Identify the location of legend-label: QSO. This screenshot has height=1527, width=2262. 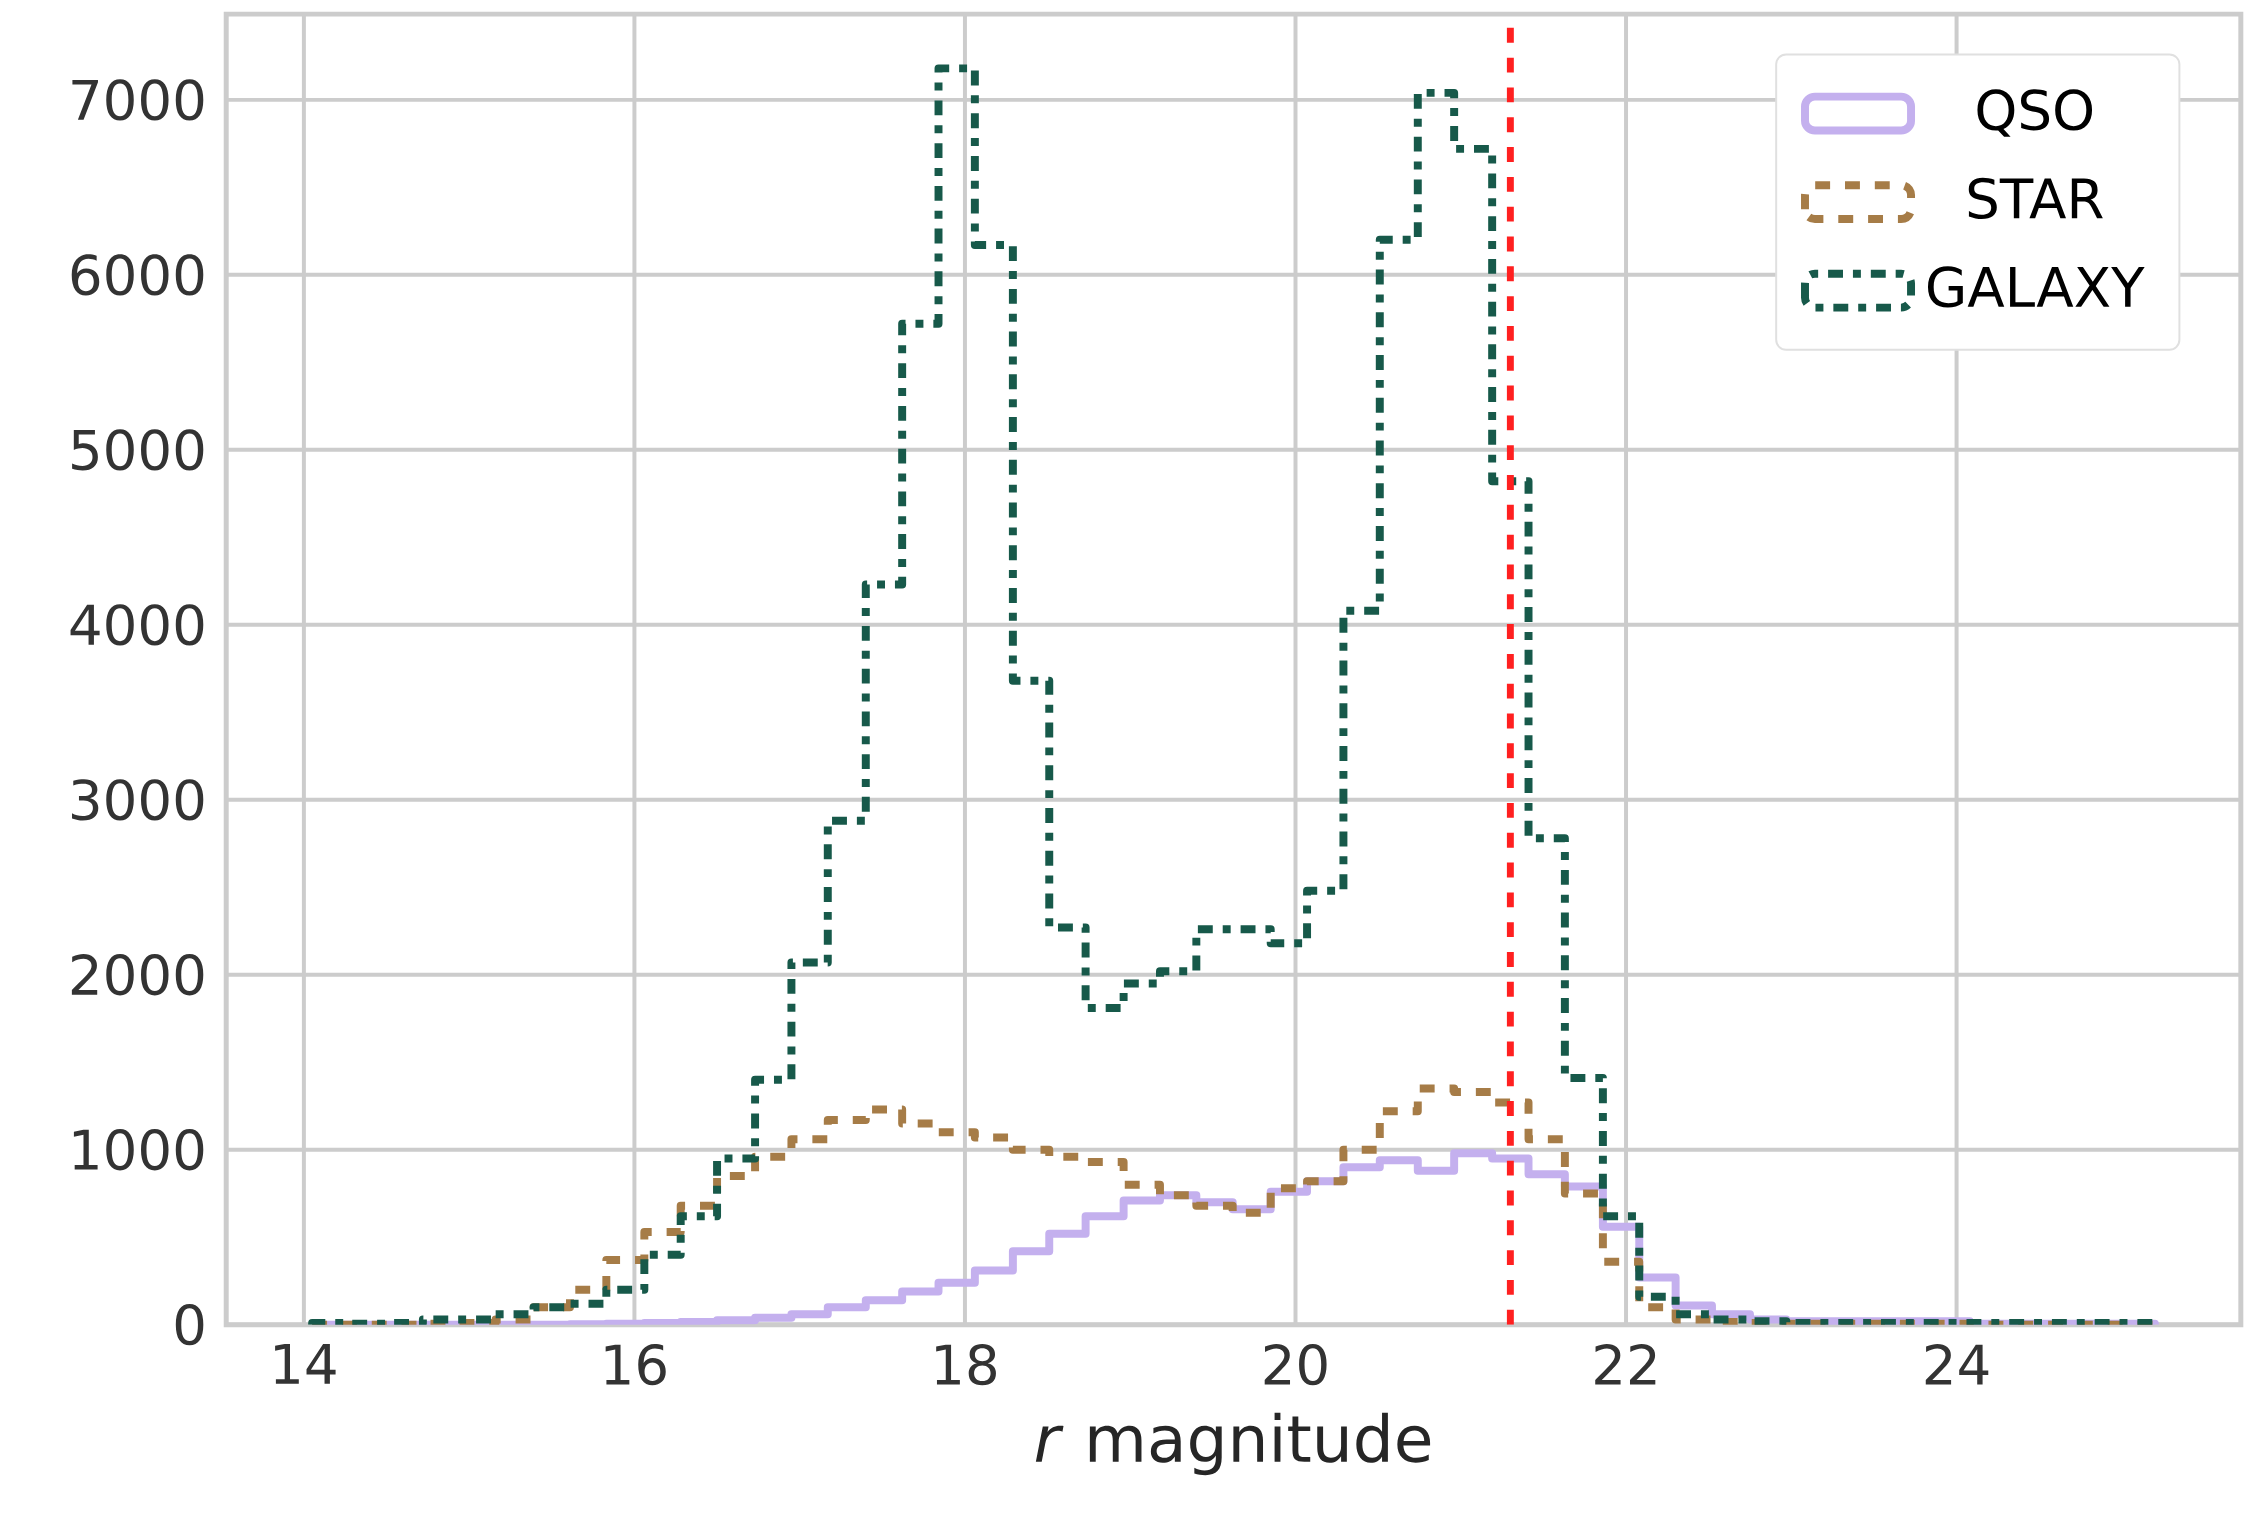
(2035, 113).